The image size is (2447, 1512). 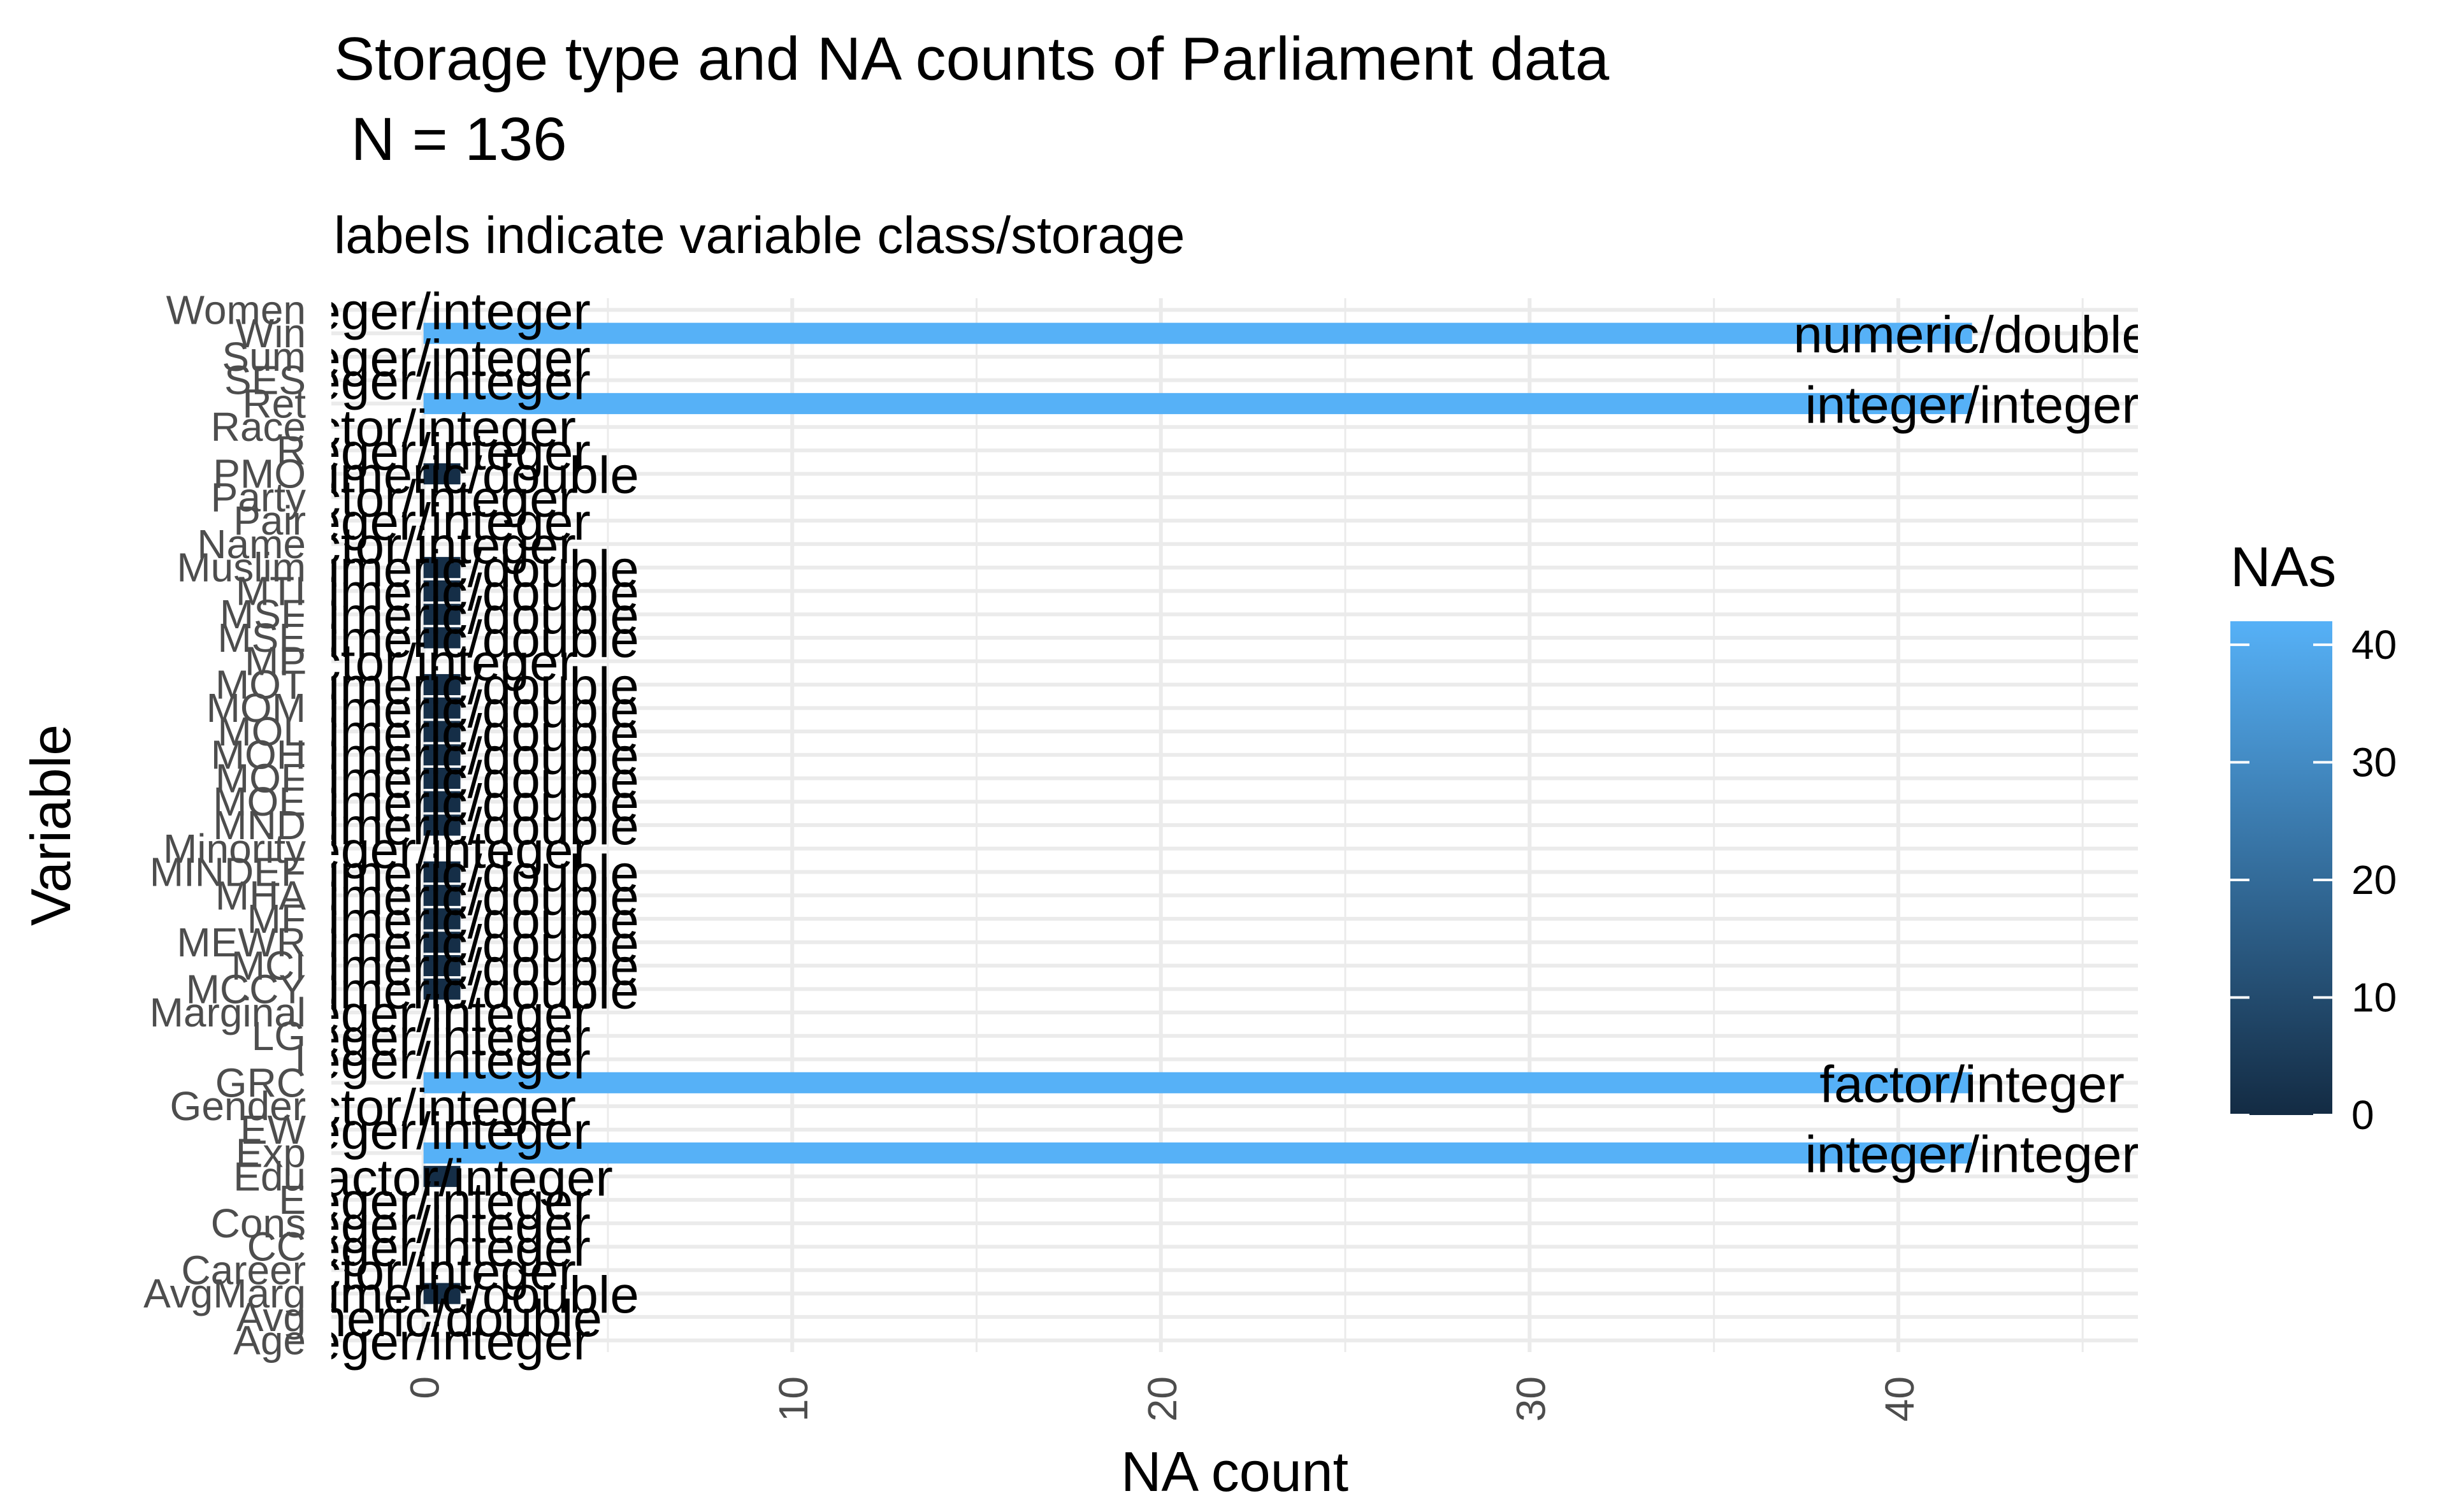 What do you see at coordinates (793, 1399) in the screenshot?
I see `x-tick-label: 10` at bounding box center [793, 1399].